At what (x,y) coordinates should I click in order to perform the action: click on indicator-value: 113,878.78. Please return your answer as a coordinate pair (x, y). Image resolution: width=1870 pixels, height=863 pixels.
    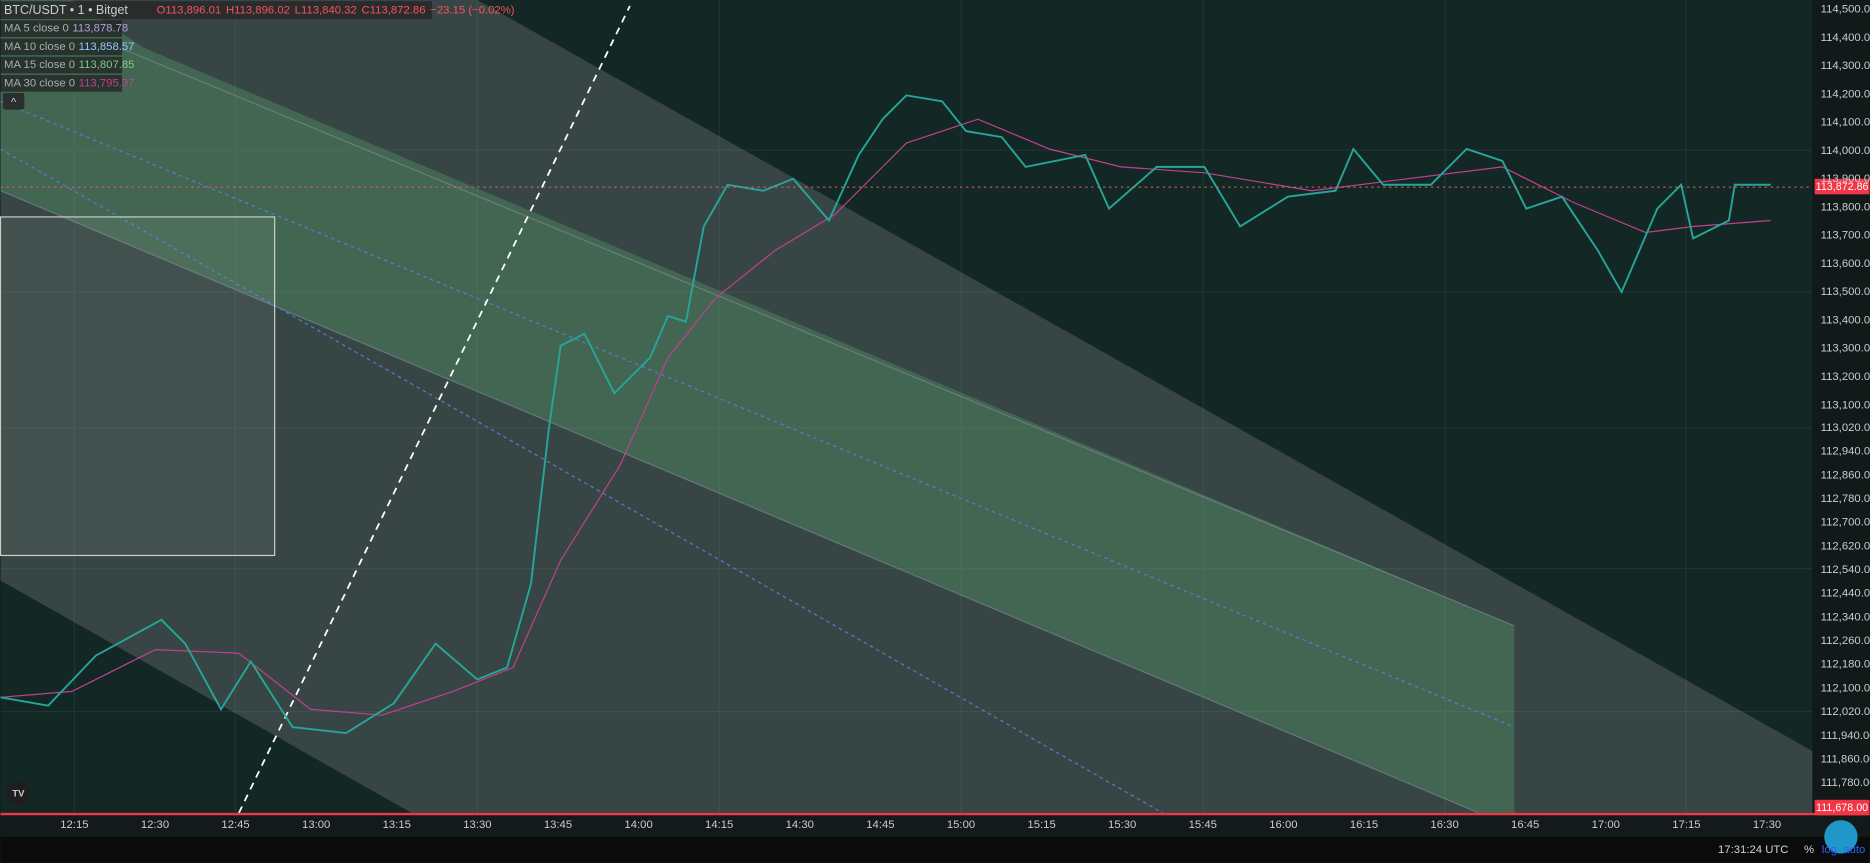
    Looking at the image, I should click on (100, 29).